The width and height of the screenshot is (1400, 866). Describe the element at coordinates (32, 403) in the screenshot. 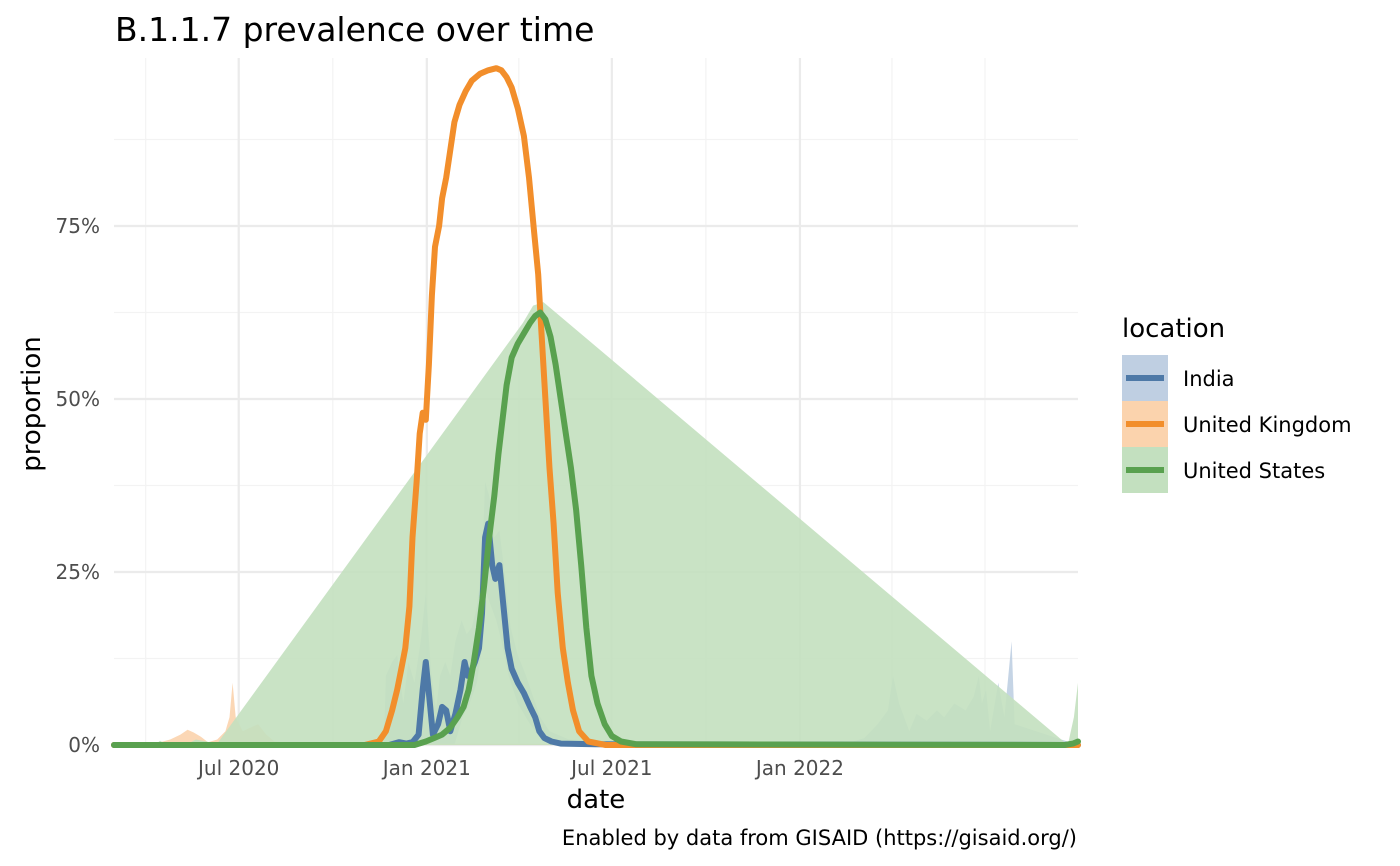

I see `y-axis-title: proportion` at that location.